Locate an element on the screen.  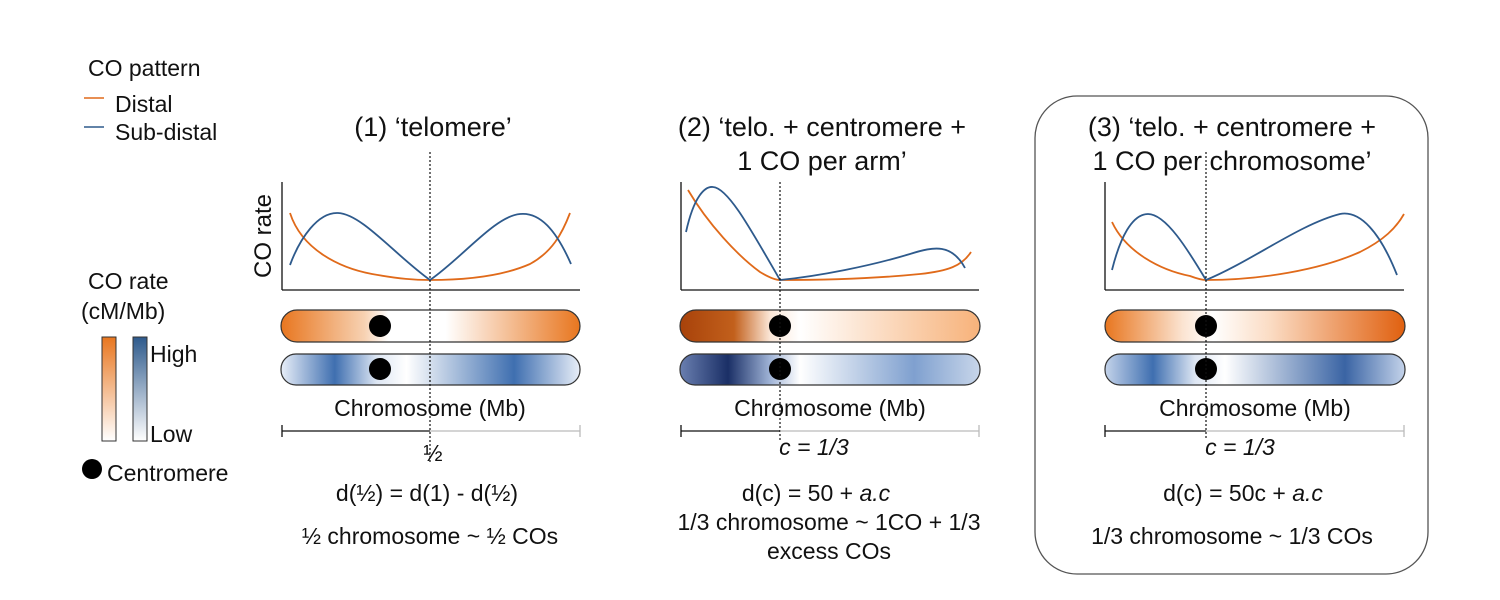
panel-1-formula: d(½) = d(1) - d(½) is located at coordinates (427, 493).